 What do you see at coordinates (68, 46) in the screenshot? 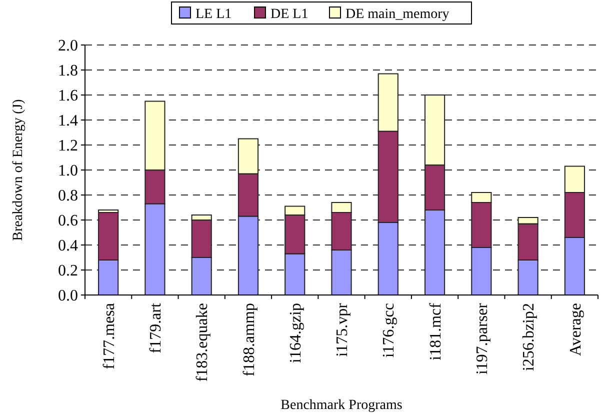
I see `y-tick-label: 2.0` at bounding box center [68, 46].